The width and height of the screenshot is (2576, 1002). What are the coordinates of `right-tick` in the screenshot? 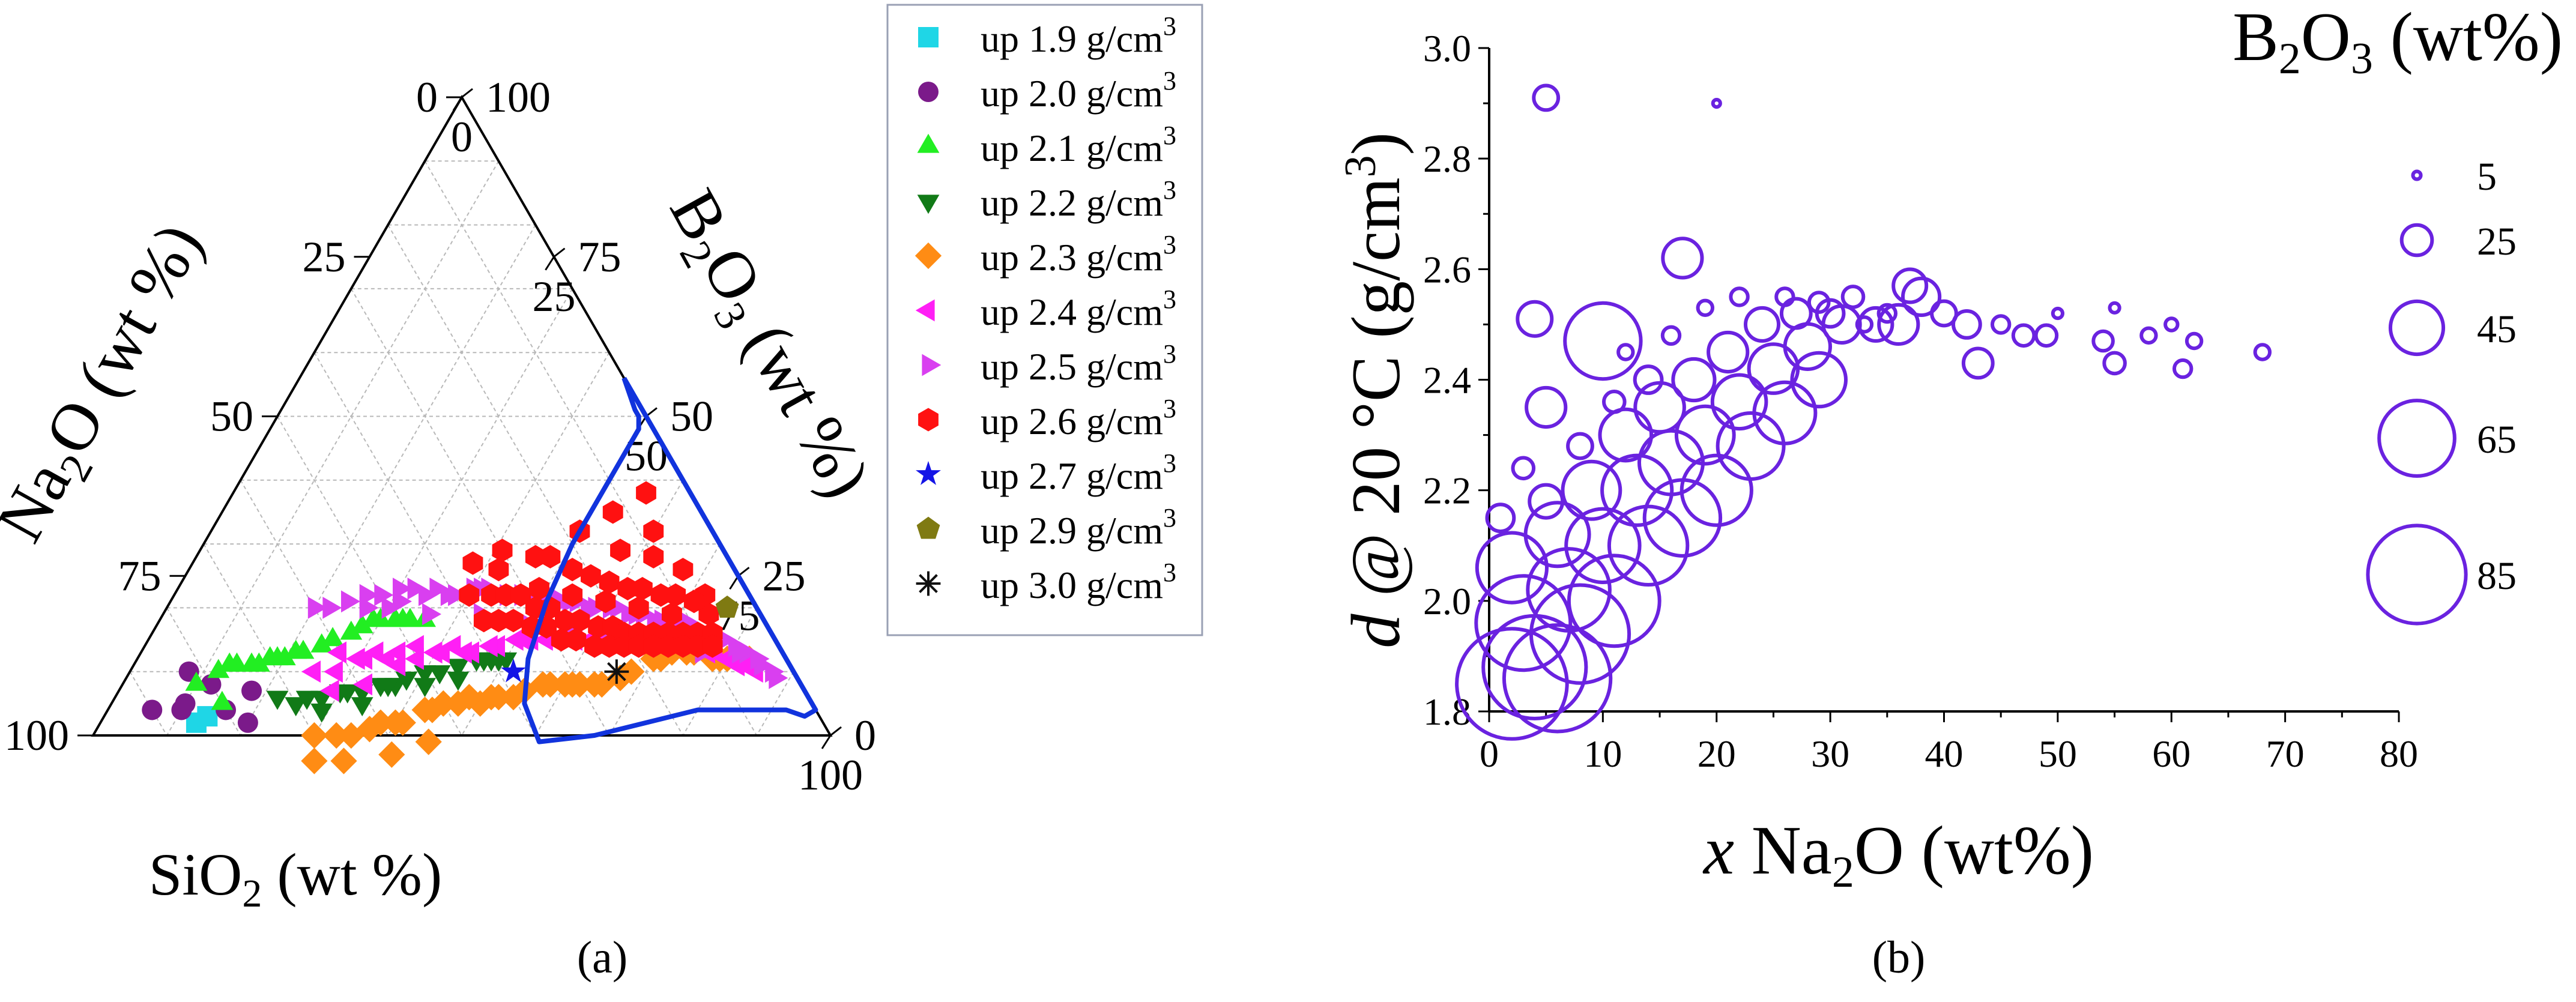 It's located at (467, 93).